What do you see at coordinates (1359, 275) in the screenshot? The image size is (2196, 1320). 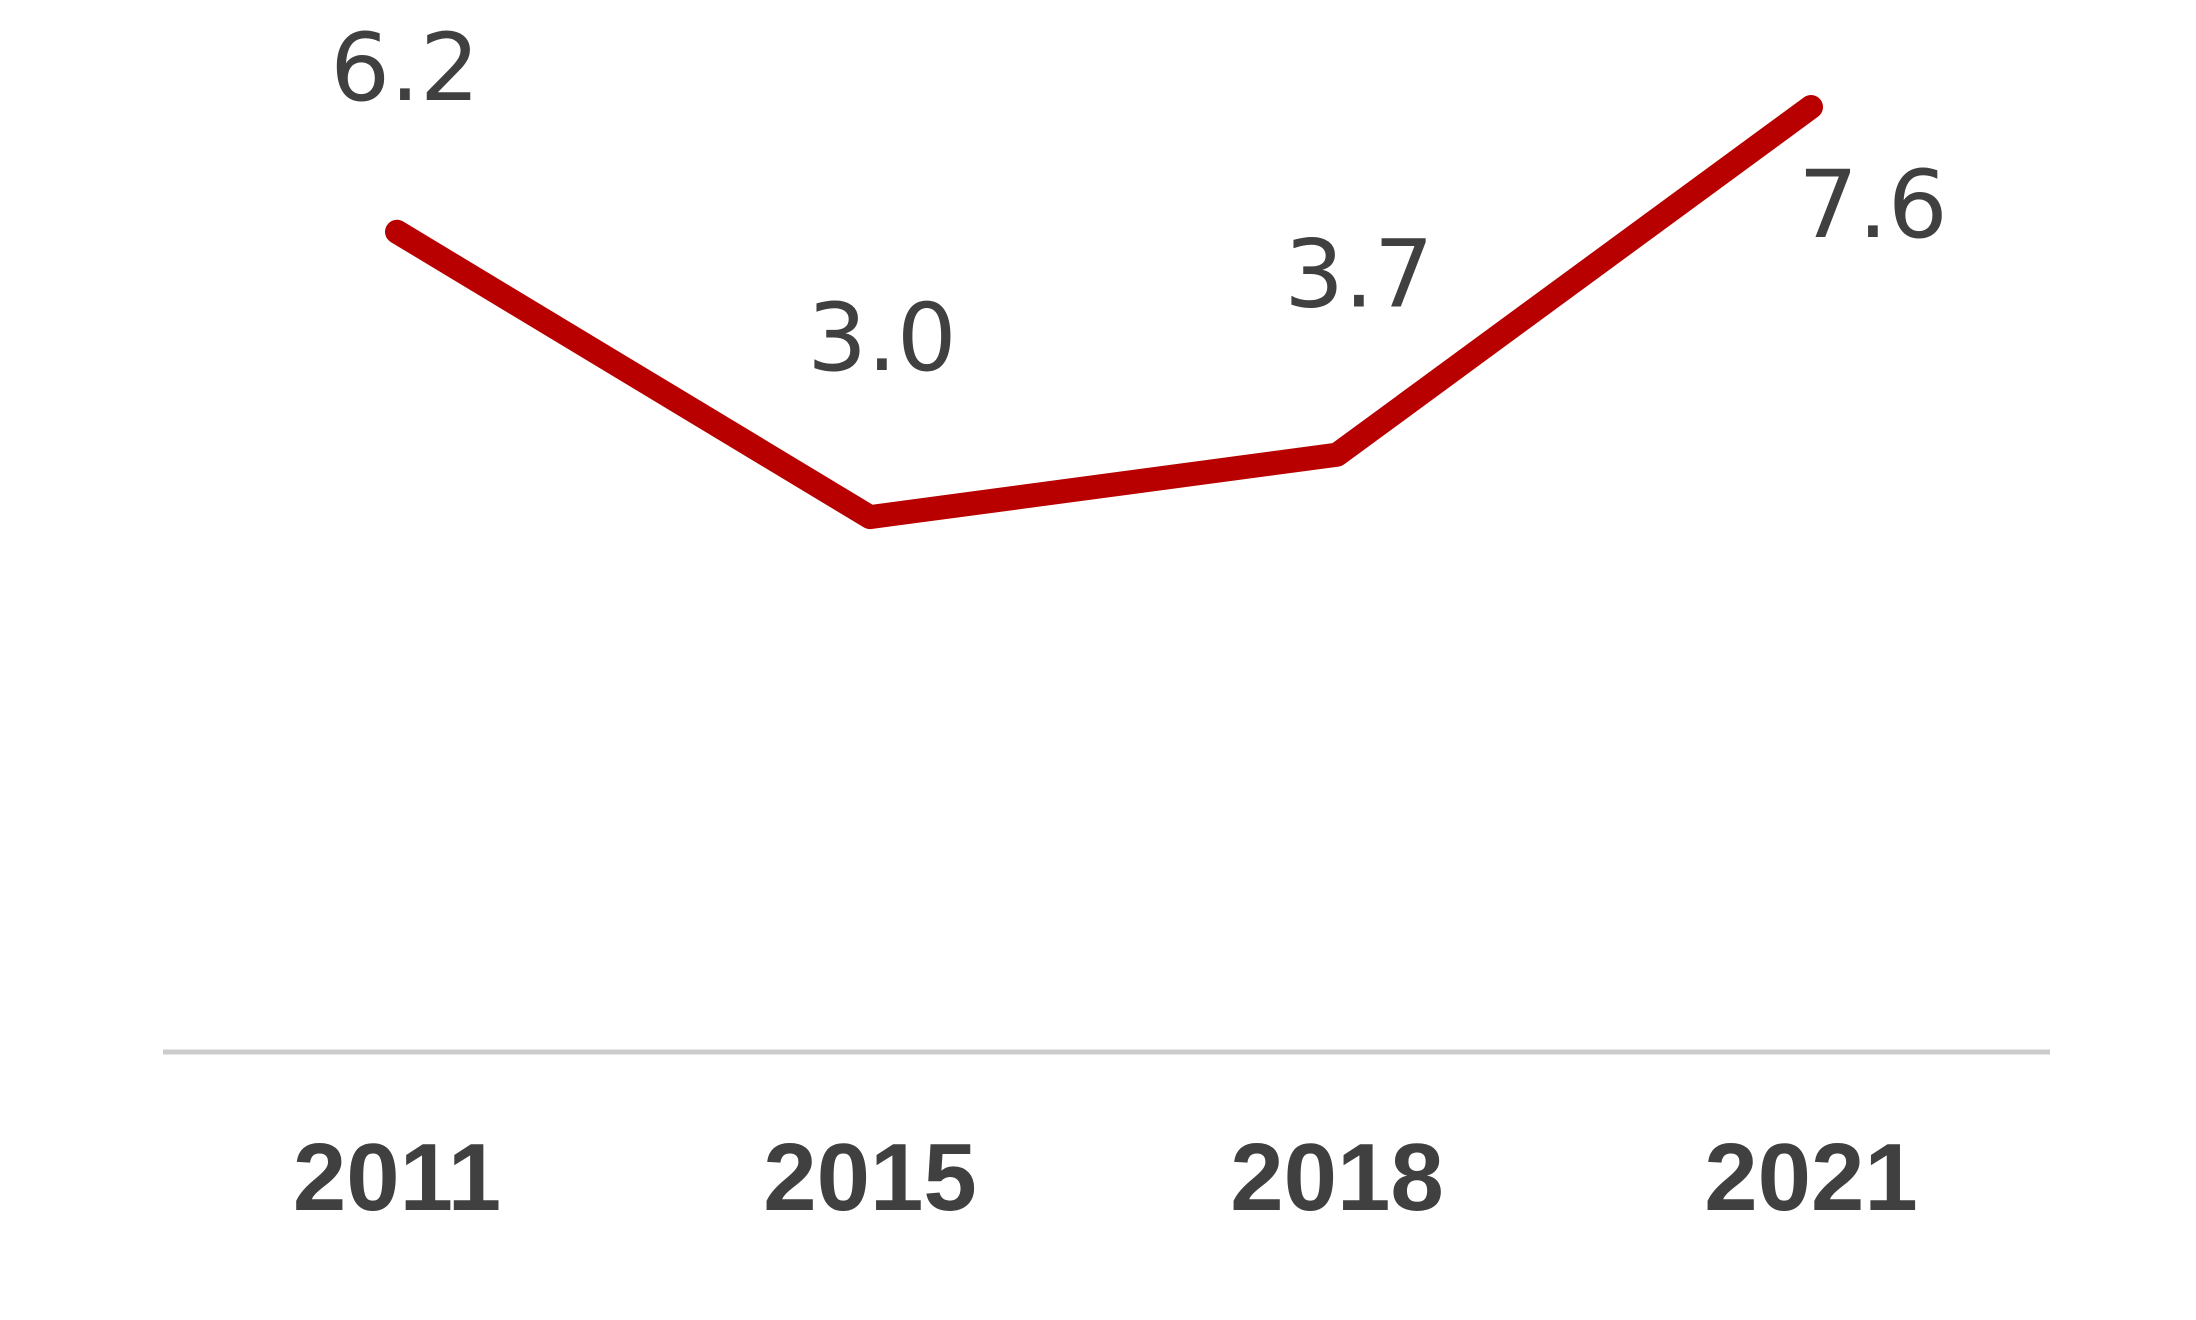 I see `data-label-2018: 3.7` at bounding box center [1359, 275].